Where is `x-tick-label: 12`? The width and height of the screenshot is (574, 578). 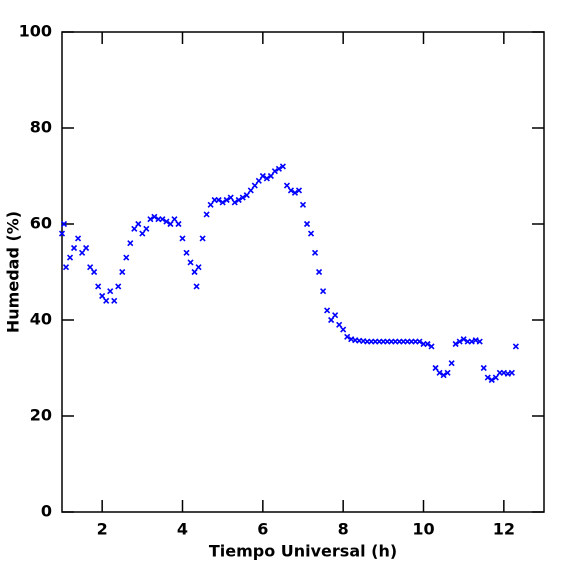 x-tick-label: 12 is located at coordinates (504, 529).